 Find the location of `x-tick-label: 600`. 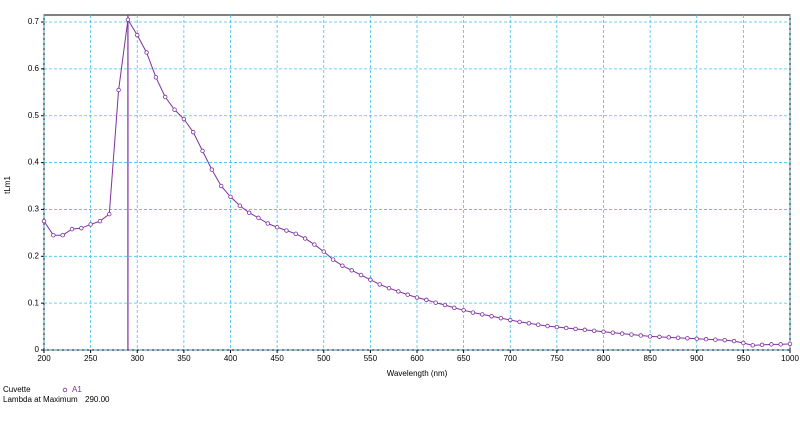

x-tick-label: 600 is located at coordinates (417, 358).